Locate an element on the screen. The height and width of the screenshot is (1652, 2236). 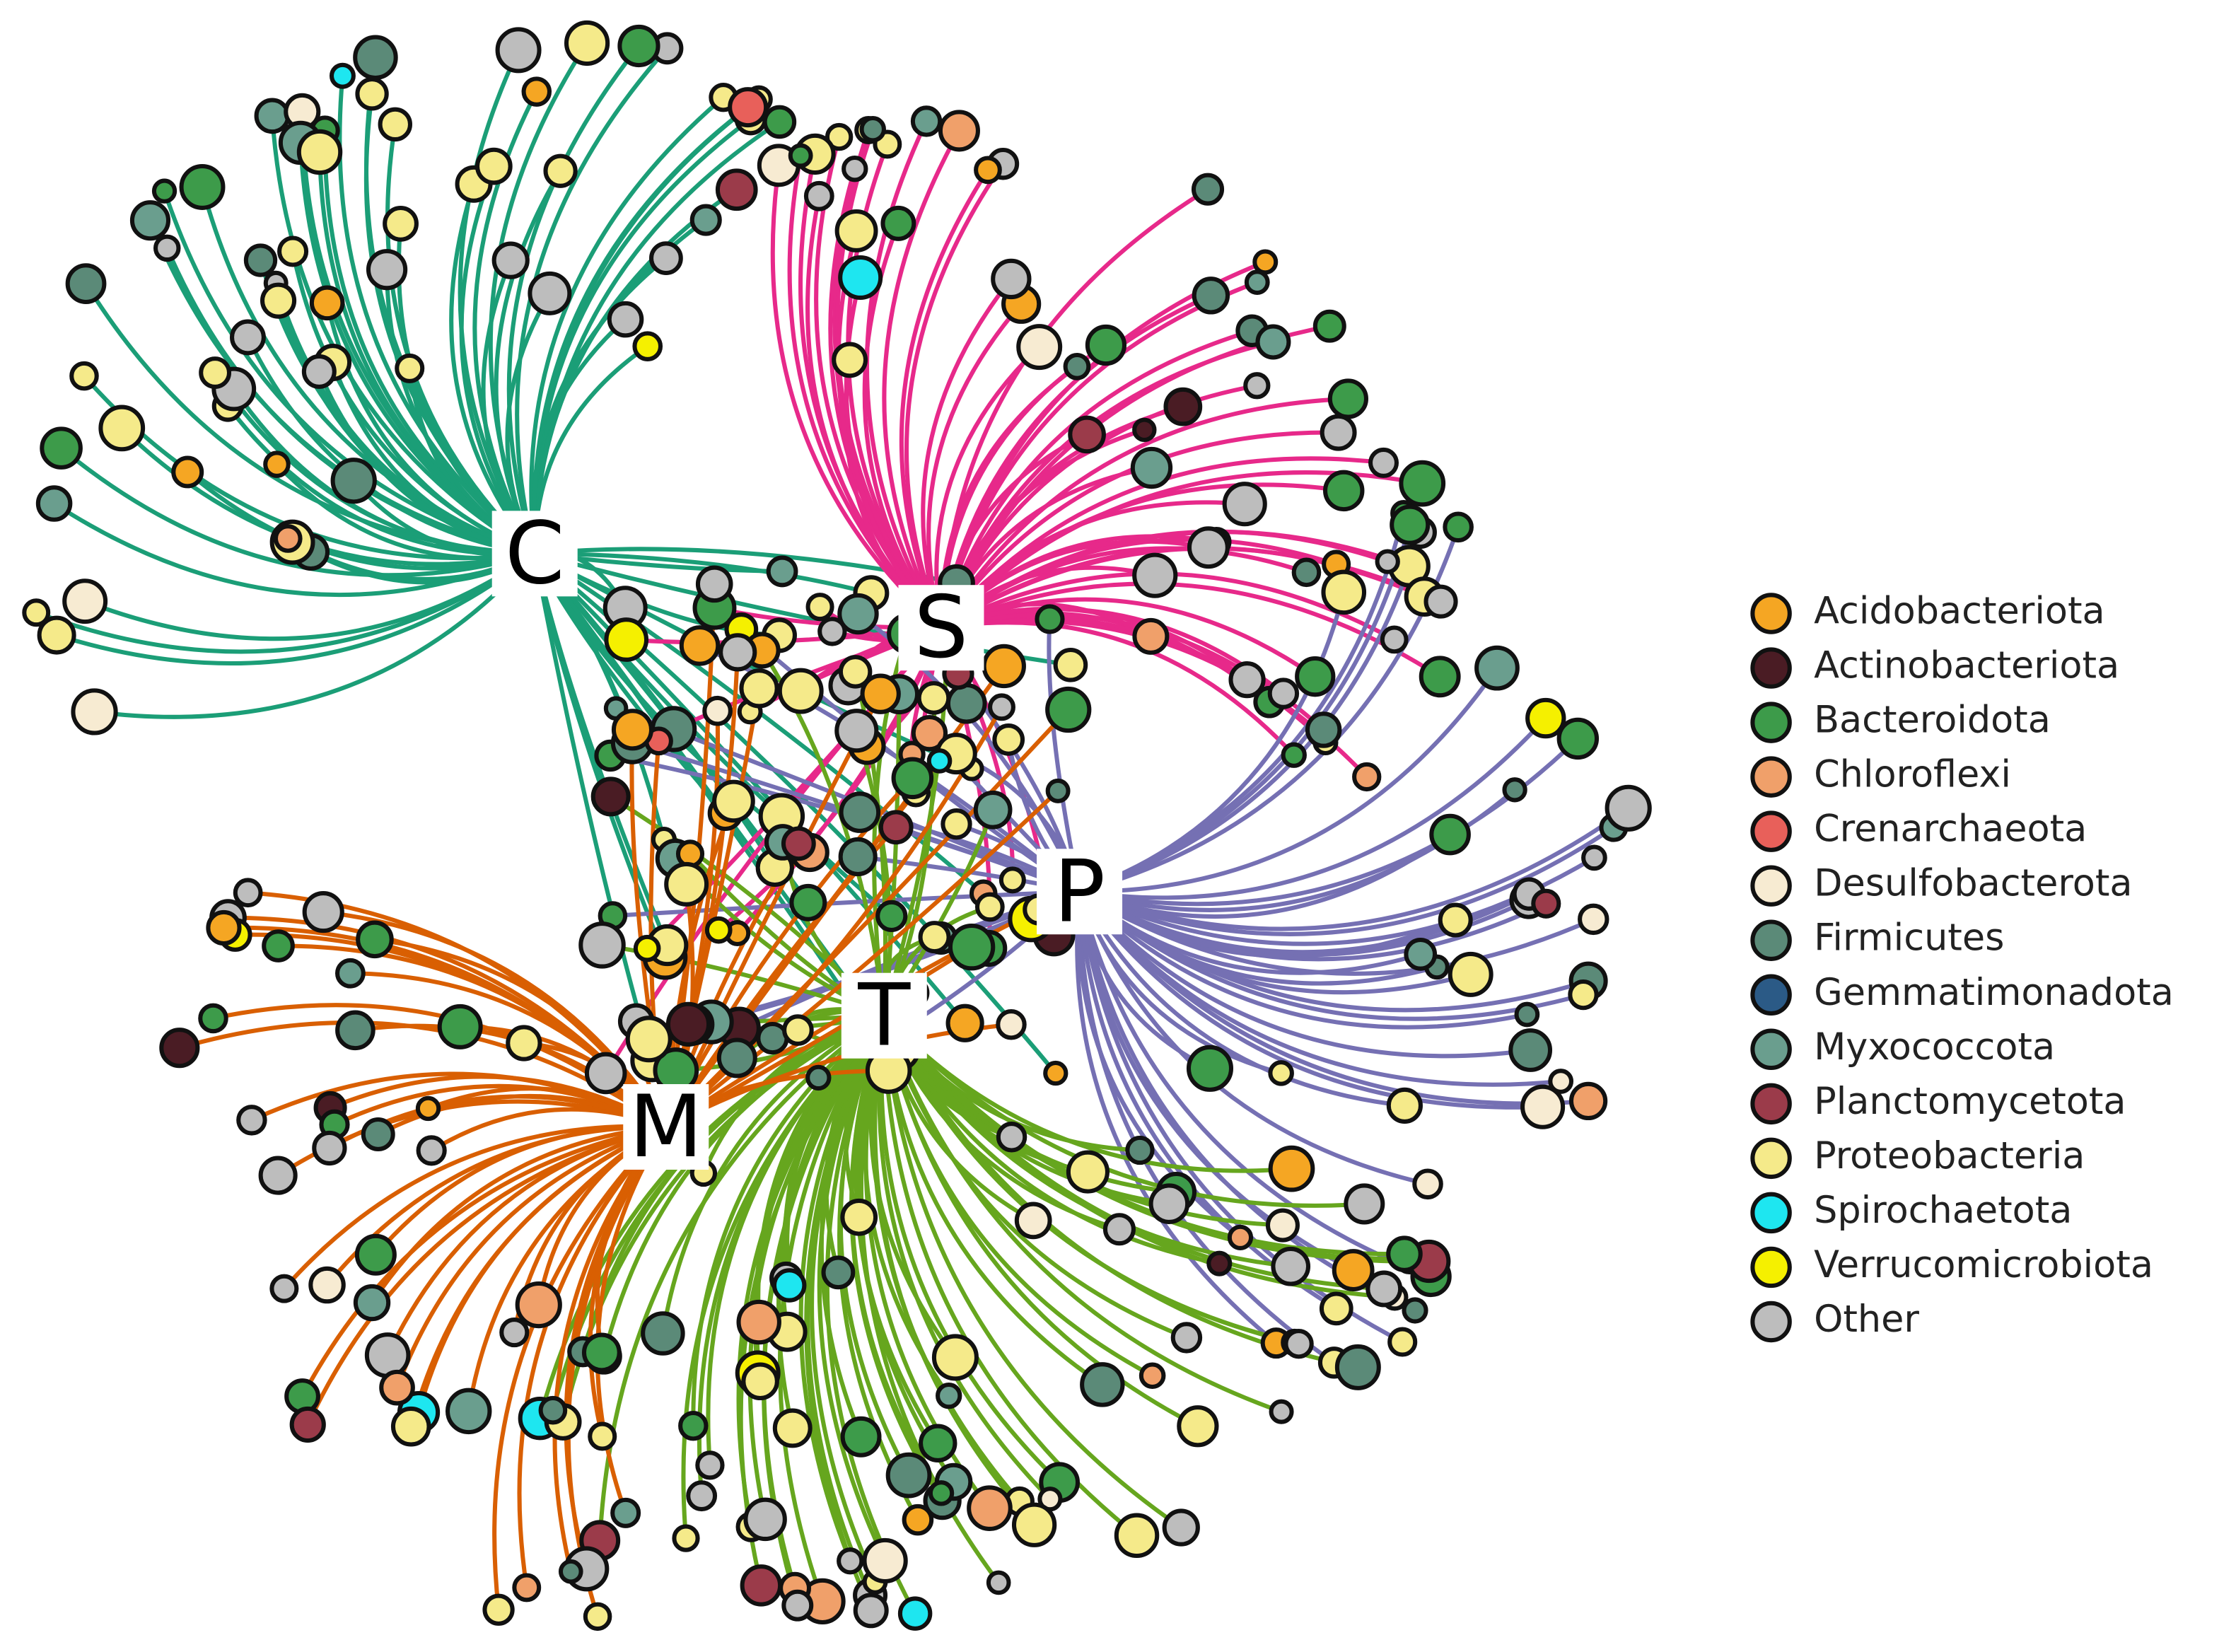
legend-label: Acidobacteriota is located at coordinates (1960, 611).